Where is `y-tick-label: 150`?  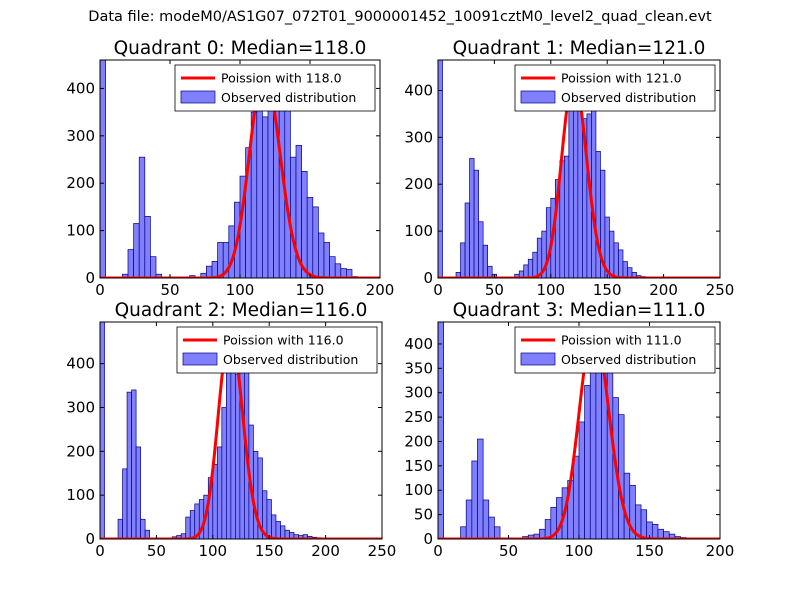 y-tick-label: 150 is located at coordinates (418, 466).